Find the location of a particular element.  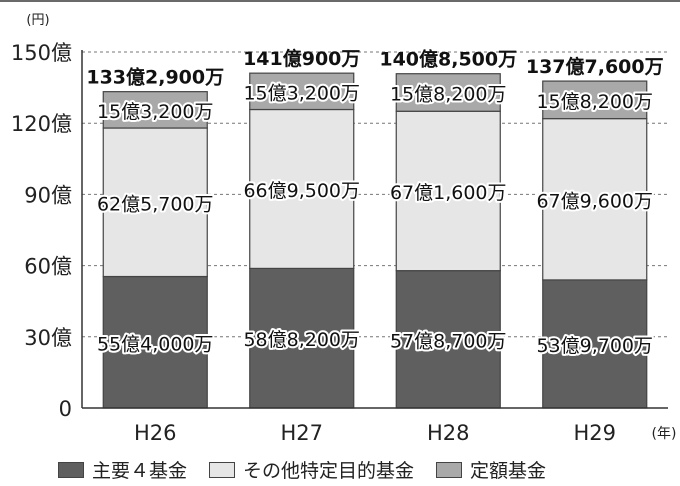

total-label: 140億8,500万 is located at coordinates (448, 59).